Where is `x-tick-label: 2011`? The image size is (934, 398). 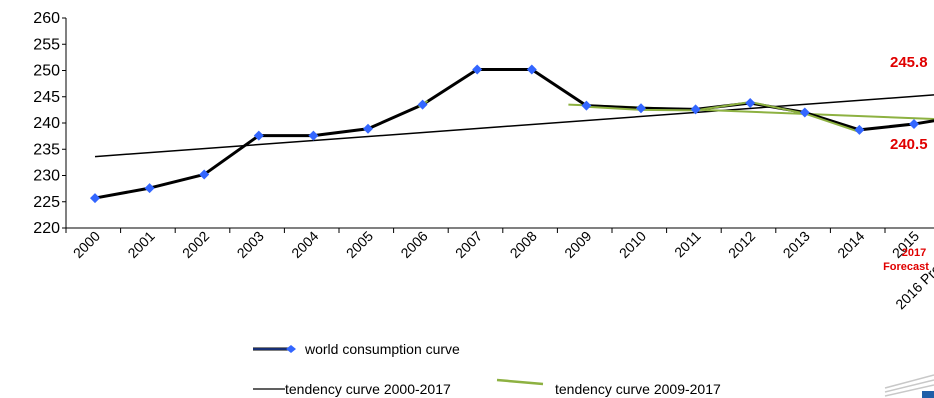 x-tick-label: 2011 is located at coordinates (687, 244).